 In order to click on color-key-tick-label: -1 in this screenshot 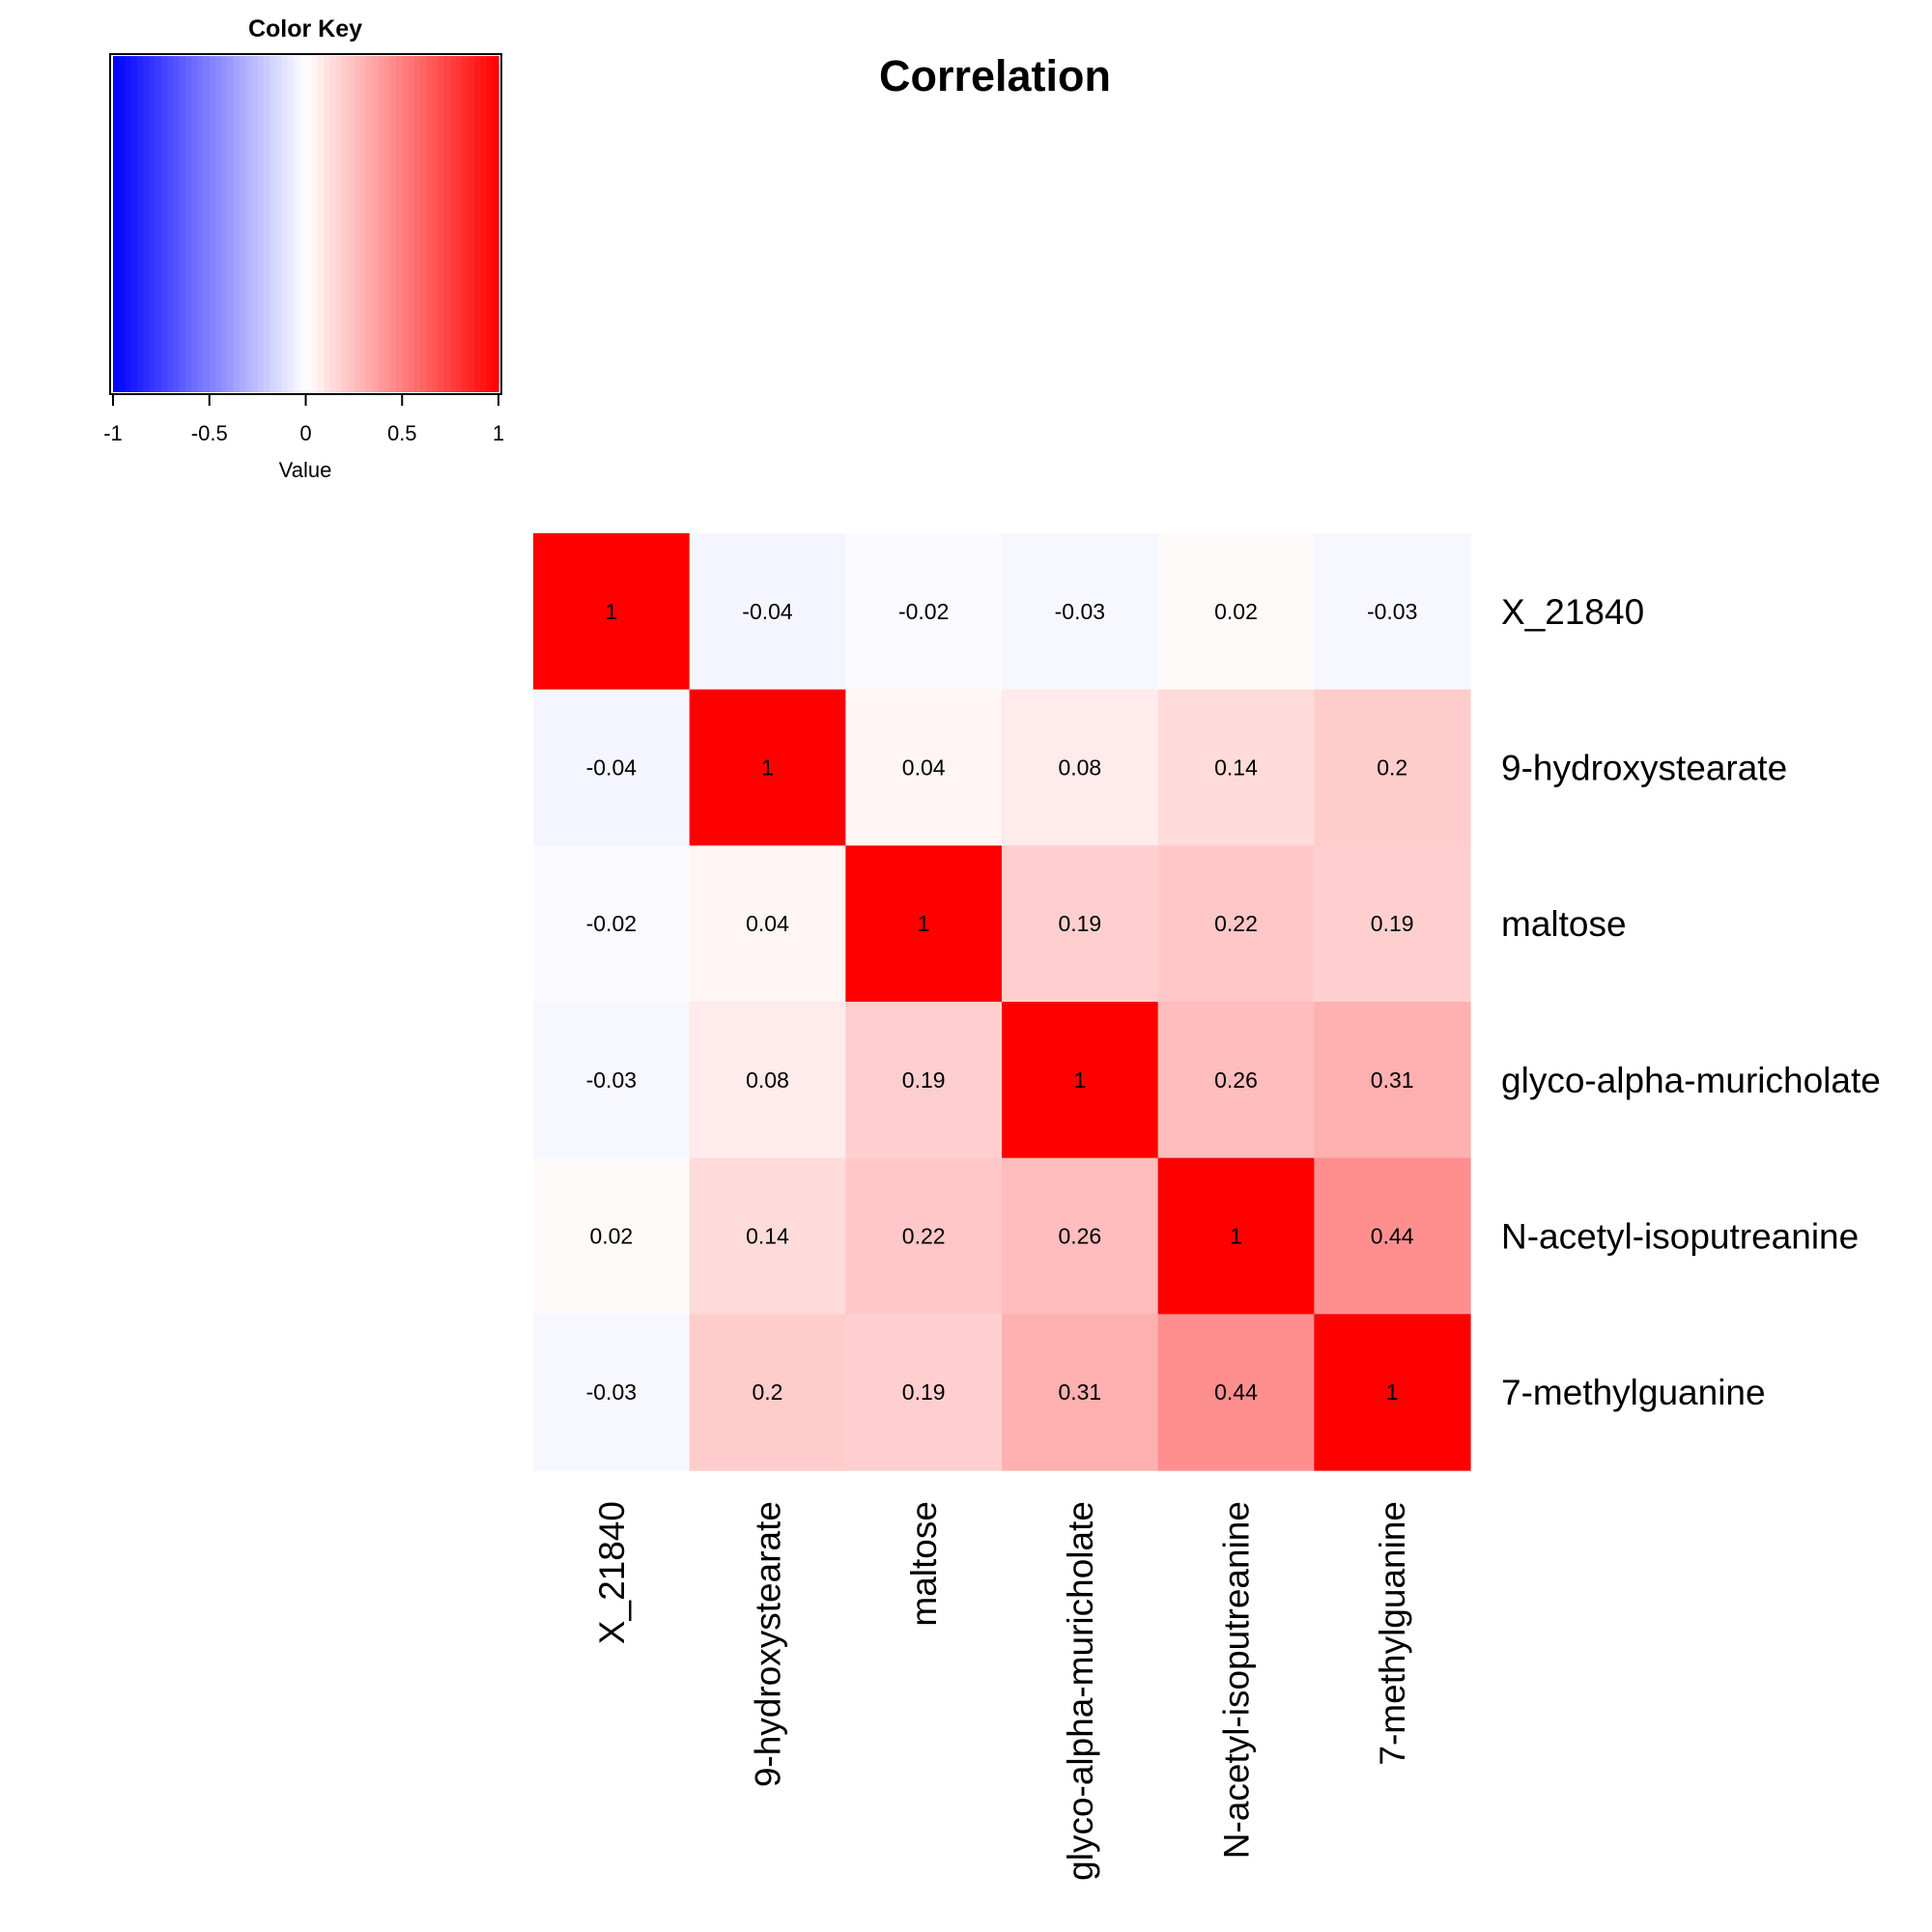, I will do `click(113, 433)`.